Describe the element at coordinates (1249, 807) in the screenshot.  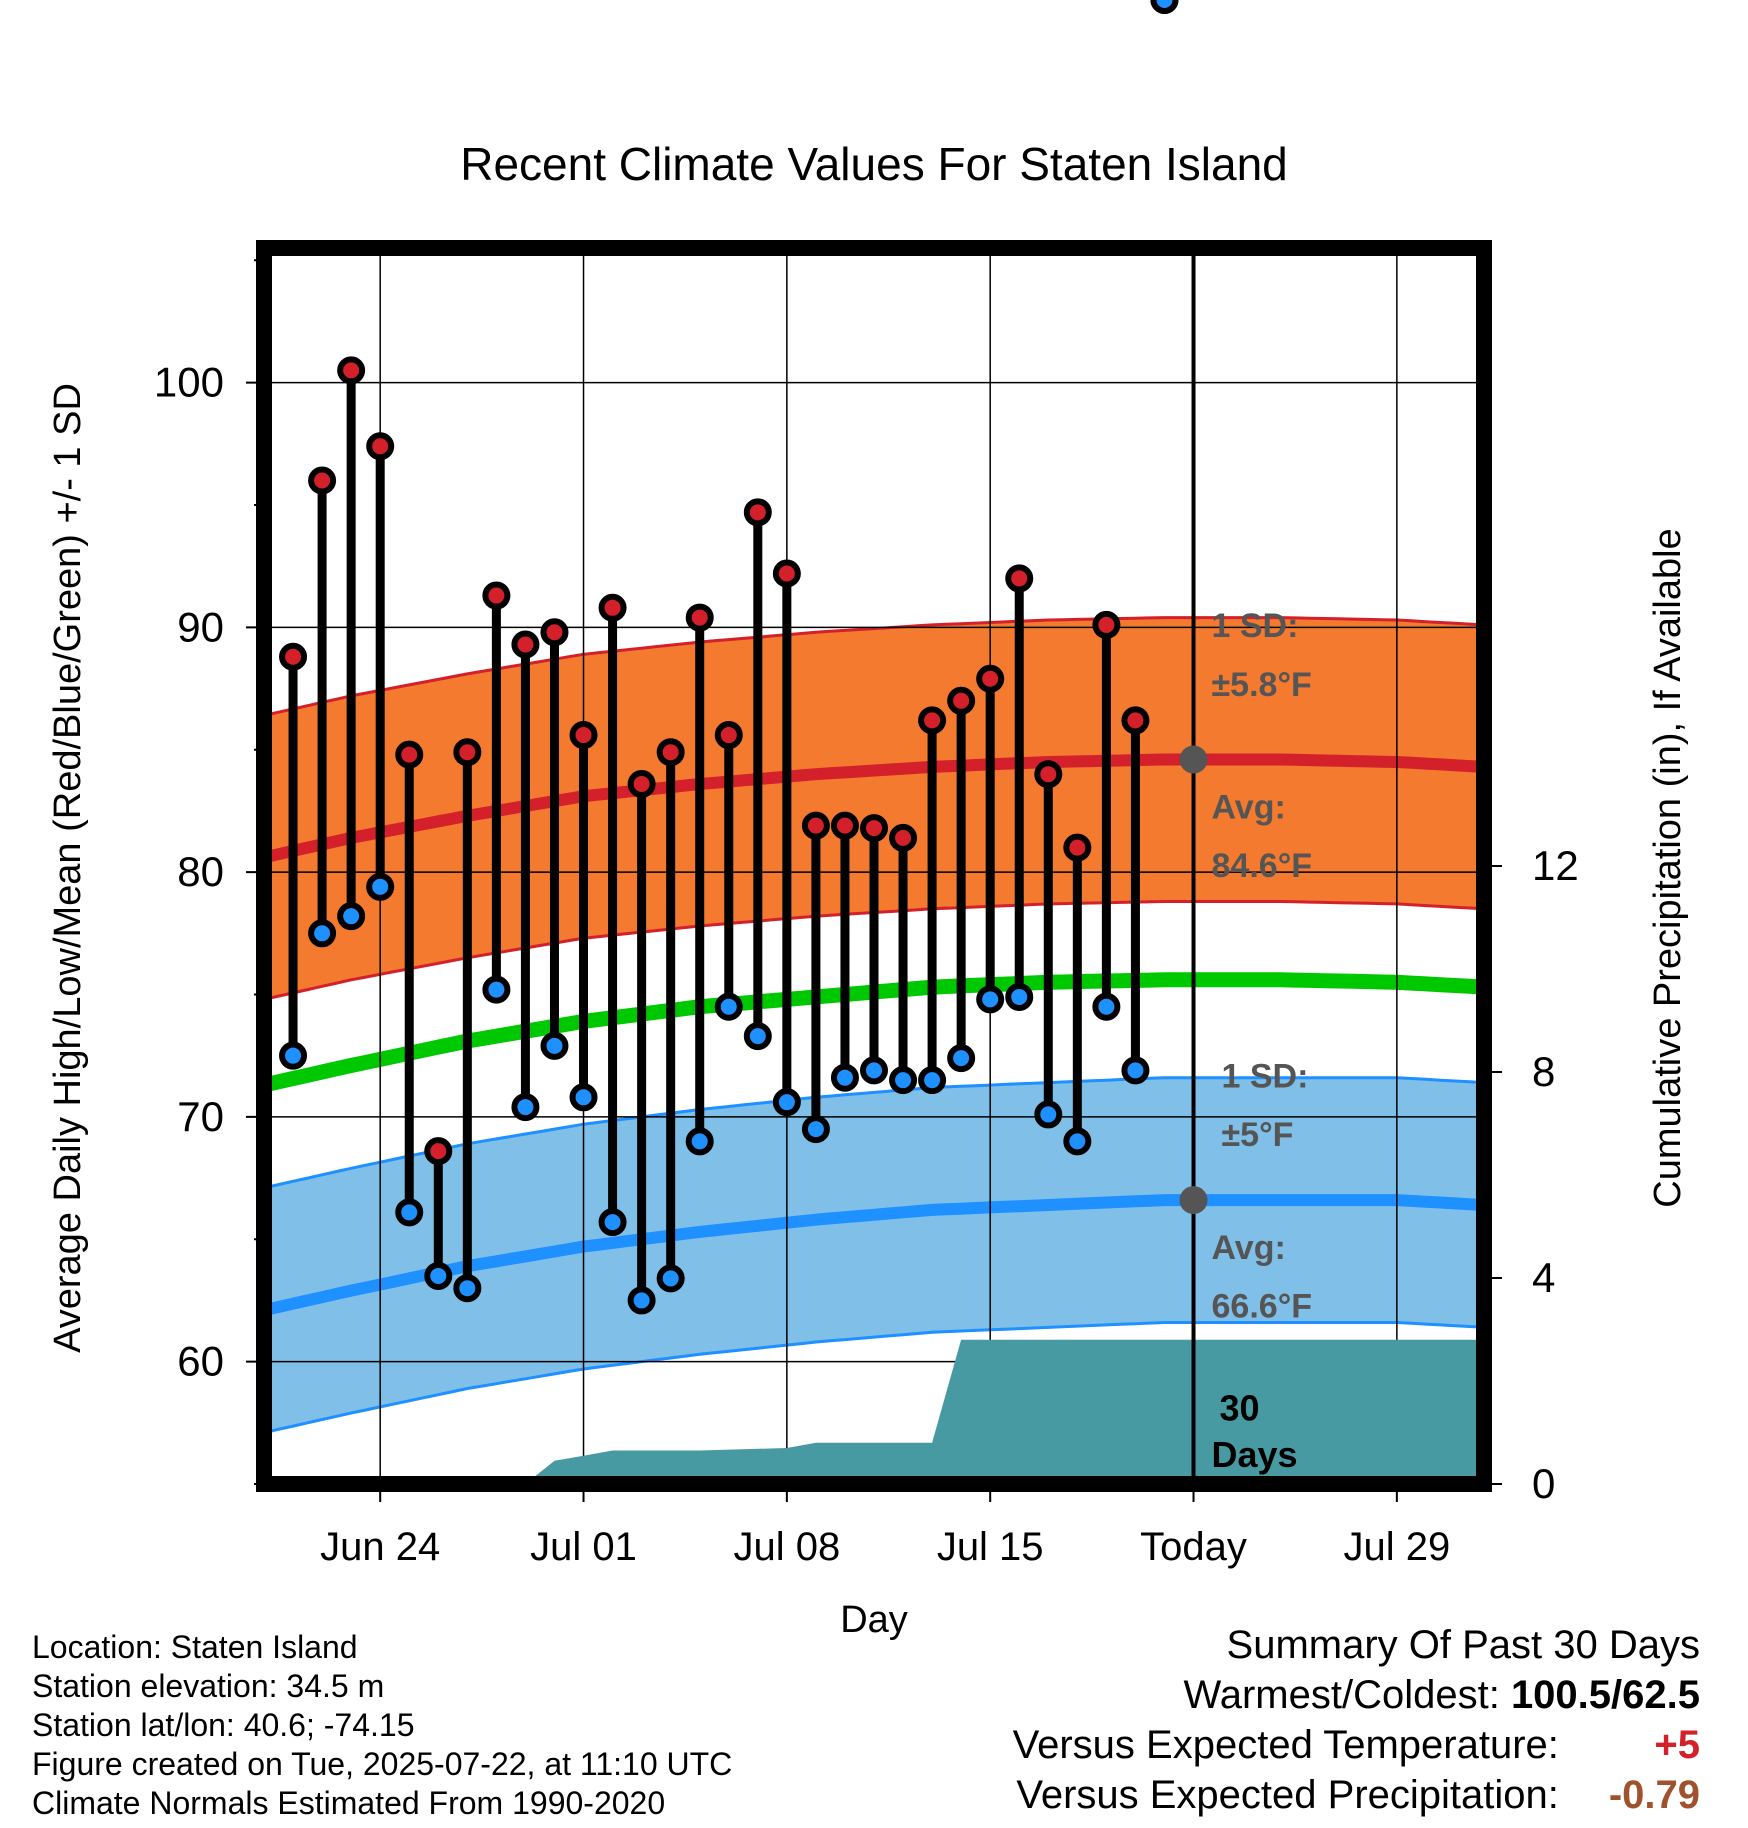
I see `high-avg-label: Avg:` at that location.